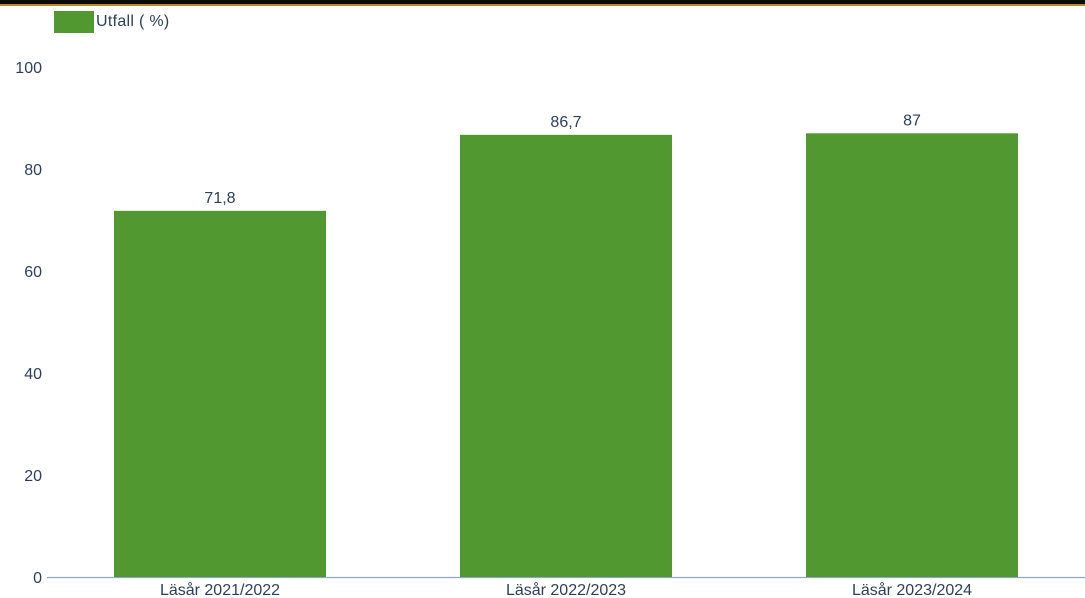 The height and width of the screenshot is (598, 1085). Describe the element at coordinates (542, 3) in the screenshot. I see `top-border-bar` at that location.